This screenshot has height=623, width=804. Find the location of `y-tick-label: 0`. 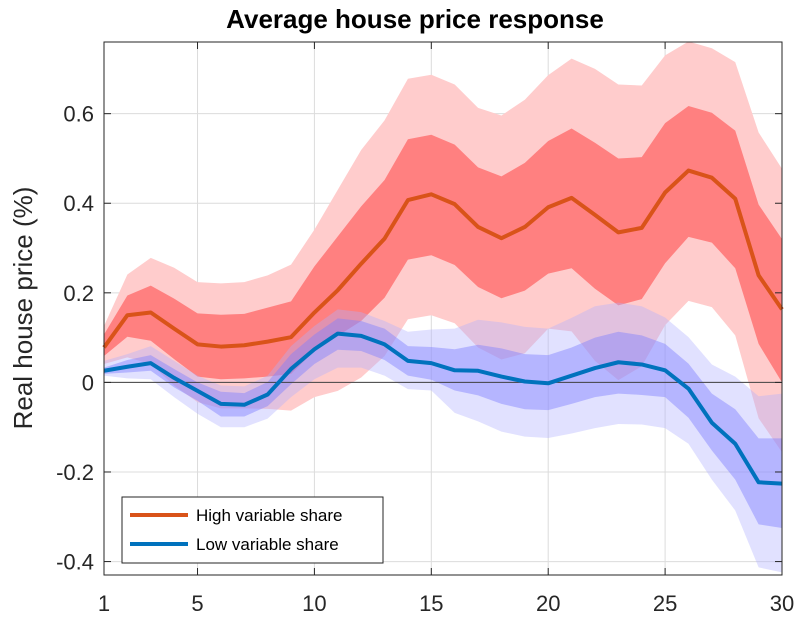

y-tick-label: 0 is located at coordinates (88, 382).